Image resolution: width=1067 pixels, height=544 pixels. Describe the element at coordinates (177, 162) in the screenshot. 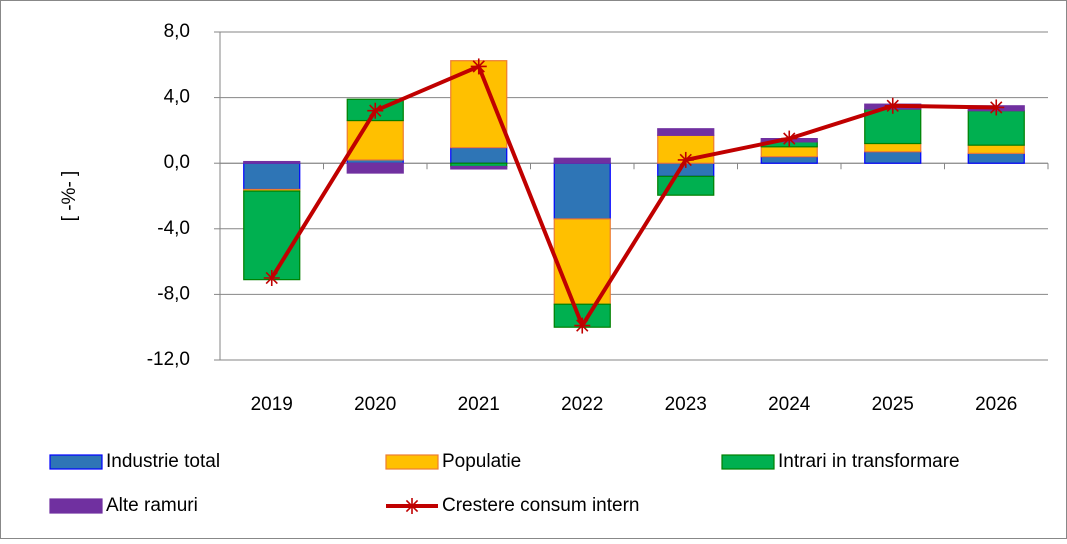

I see `y-tick-label: 0,0` at that location.